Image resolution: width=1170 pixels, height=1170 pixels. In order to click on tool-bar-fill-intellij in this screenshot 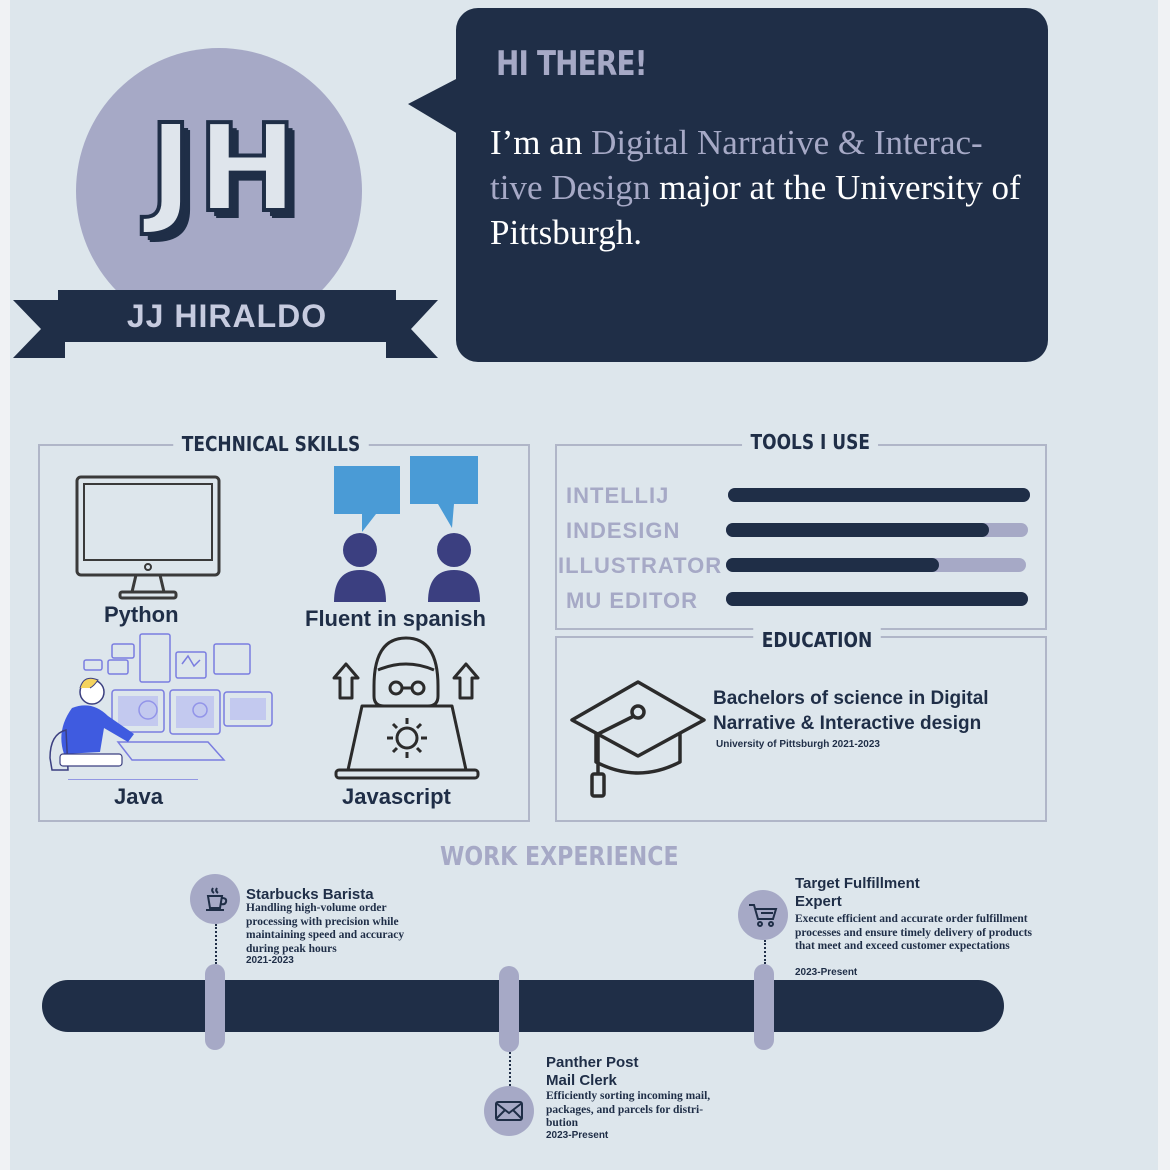, I will do `click(879, 495)`.